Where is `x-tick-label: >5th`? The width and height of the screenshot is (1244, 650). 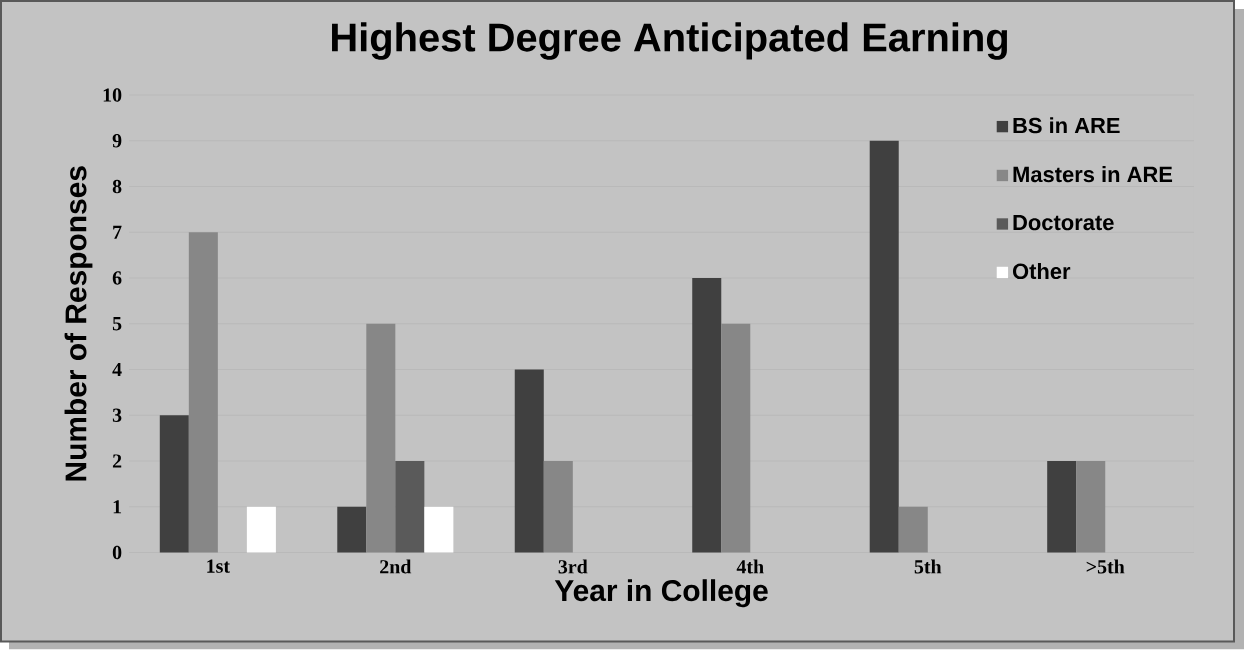
x-tick-label: >5th is located at coordinates (1105, 566).